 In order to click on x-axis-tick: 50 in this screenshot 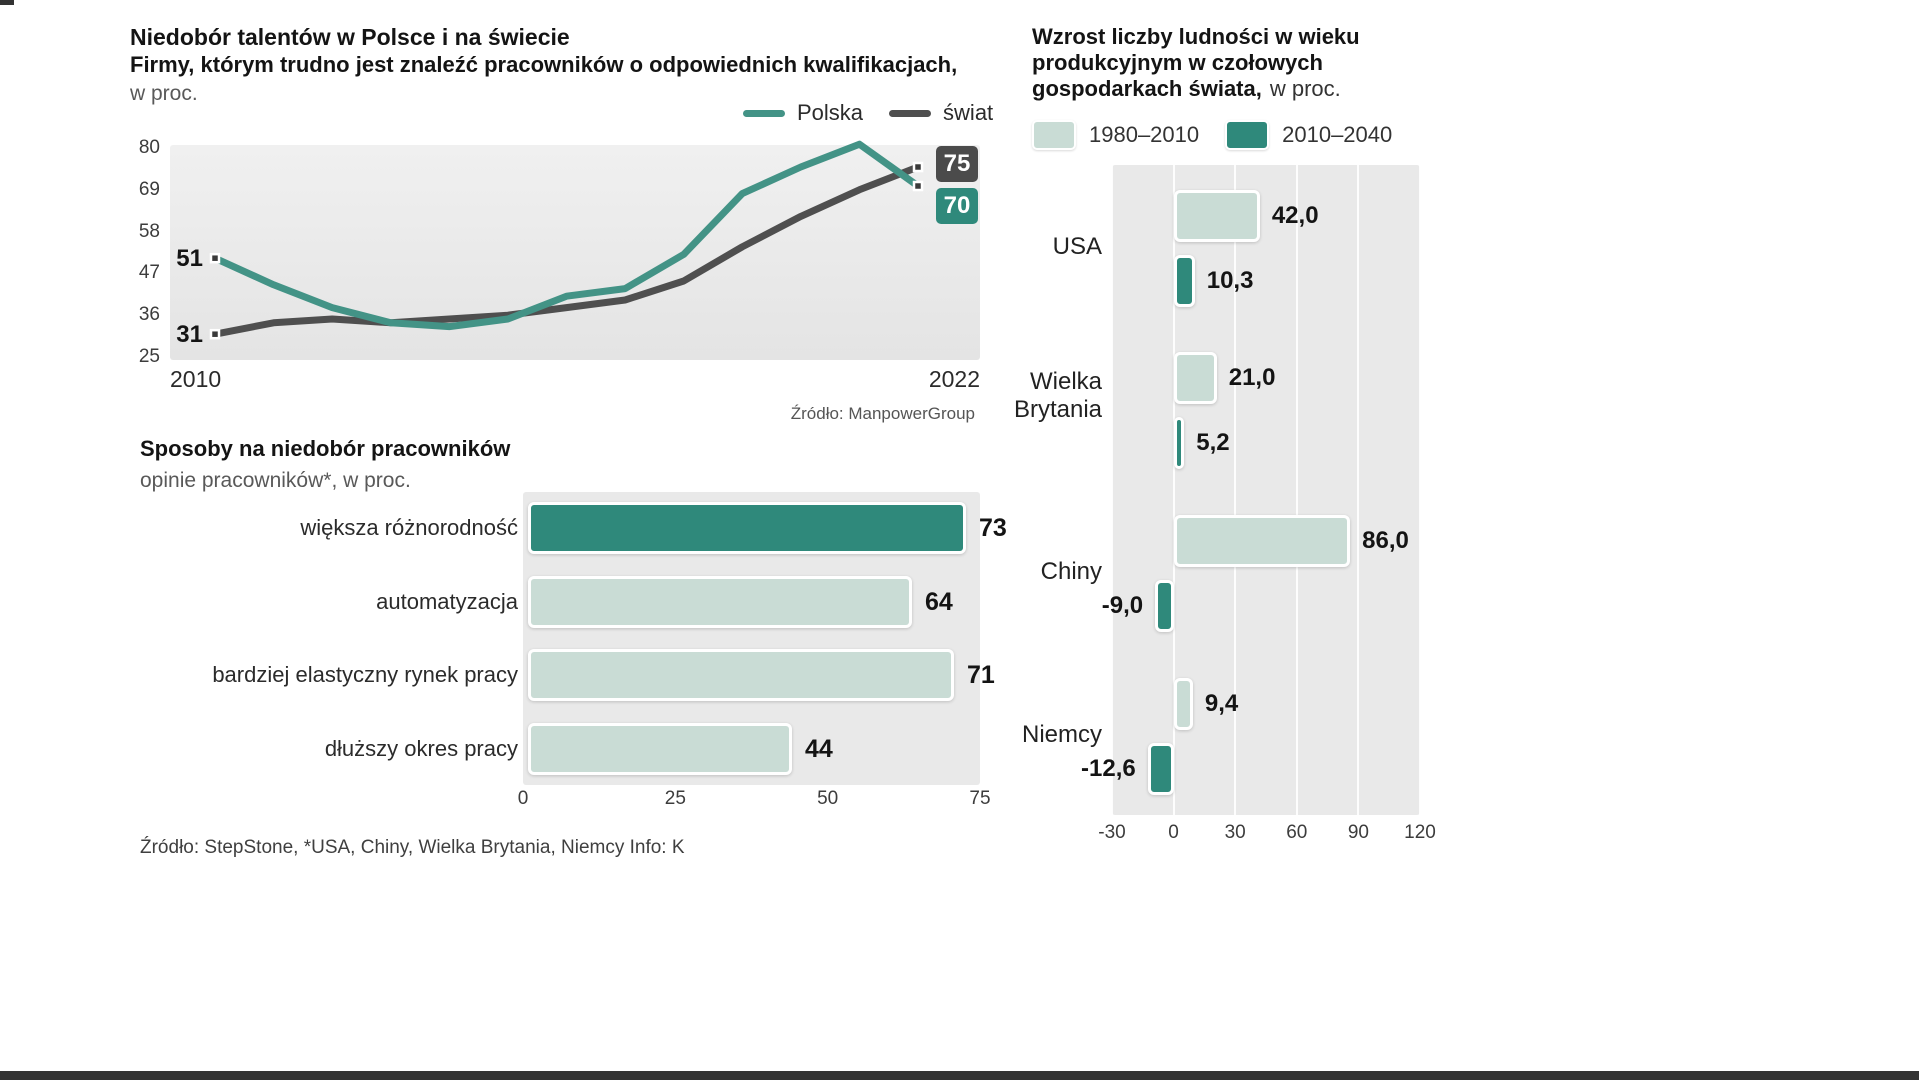, I will do `click(828, 798)`.